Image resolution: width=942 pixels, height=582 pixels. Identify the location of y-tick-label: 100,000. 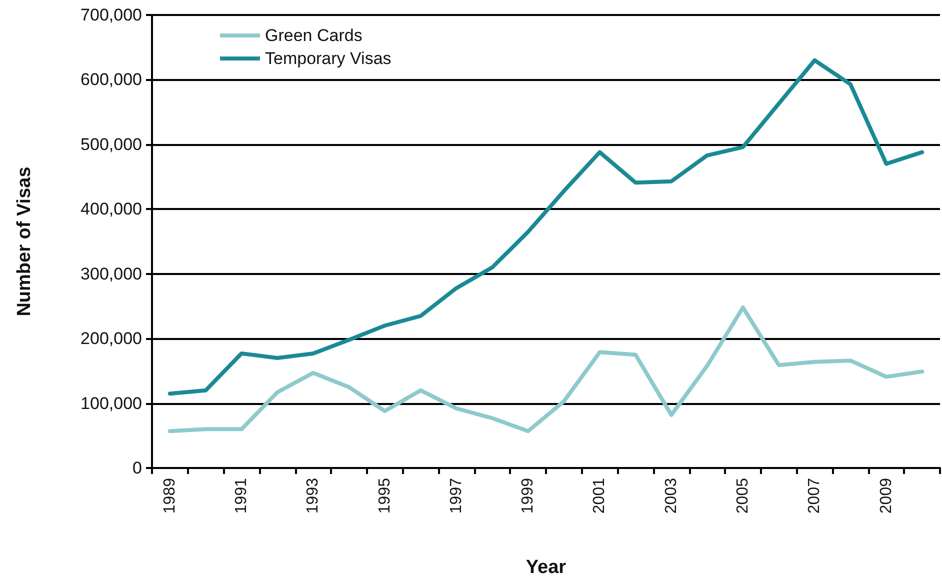
(111, 403).